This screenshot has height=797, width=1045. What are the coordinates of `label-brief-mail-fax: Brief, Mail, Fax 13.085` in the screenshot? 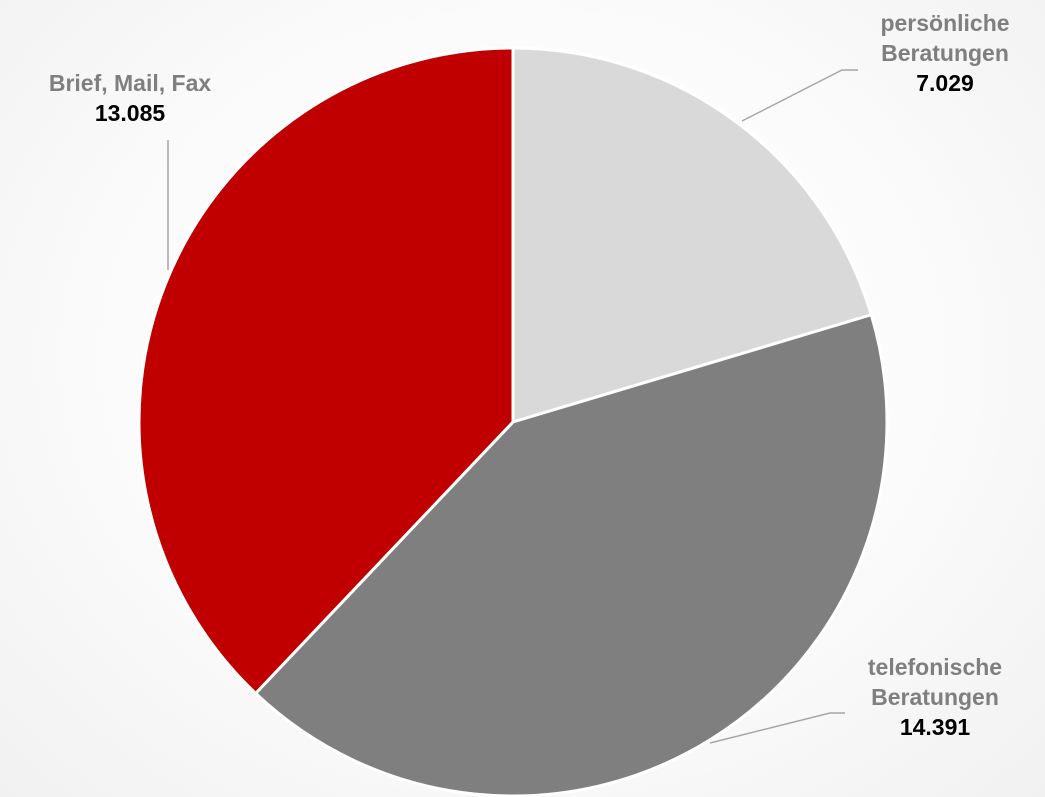 It's located at (130, 98).